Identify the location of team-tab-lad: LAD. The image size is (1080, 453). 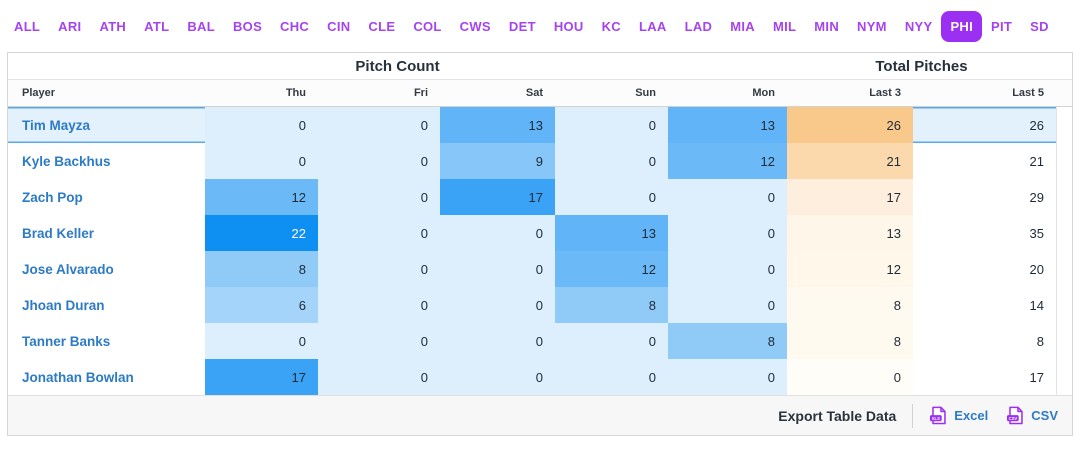
(698, 26).